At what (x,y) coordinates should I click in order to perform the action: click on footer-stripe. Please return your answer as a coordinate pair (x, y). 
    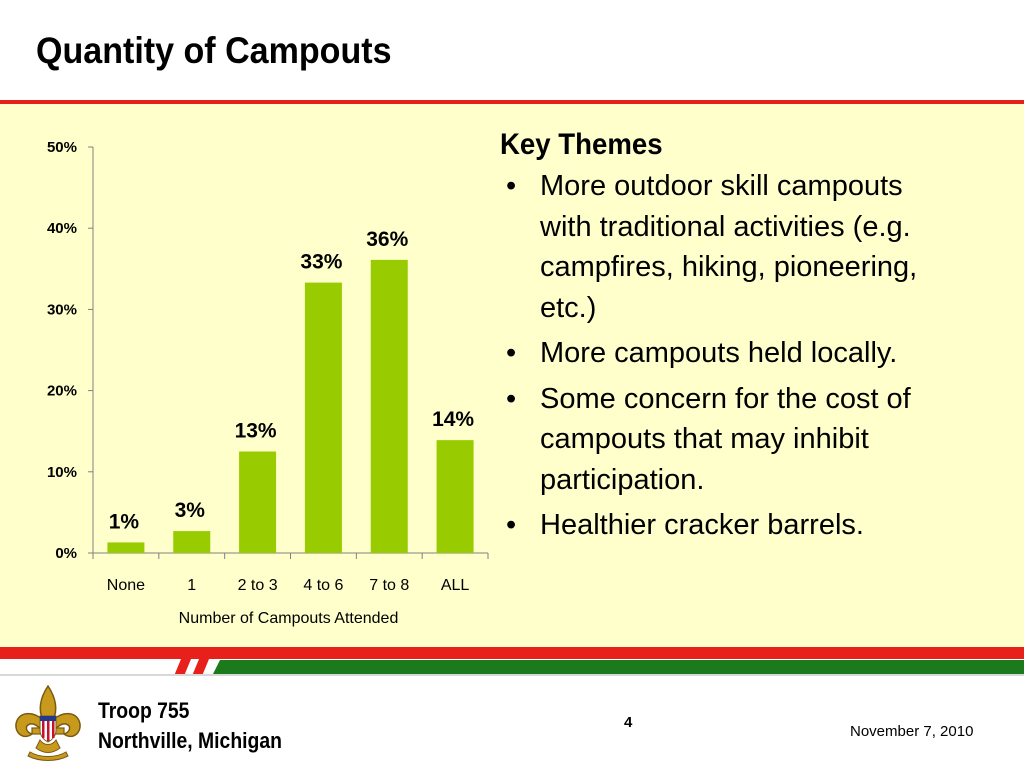
    Looking at the image, I should click on (512, 661).